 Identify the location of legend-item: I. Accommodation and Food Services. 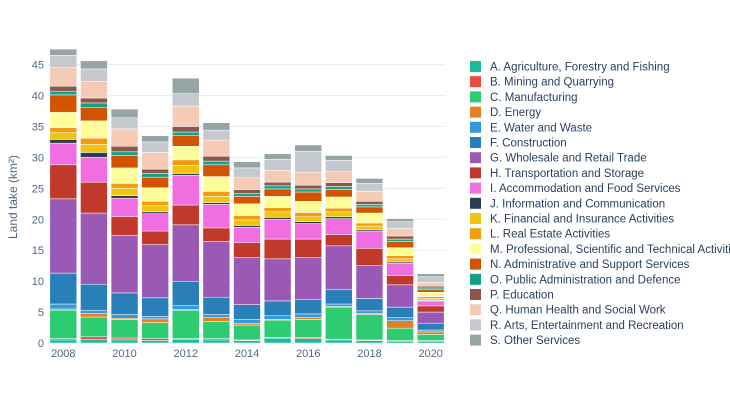
(575, 189).